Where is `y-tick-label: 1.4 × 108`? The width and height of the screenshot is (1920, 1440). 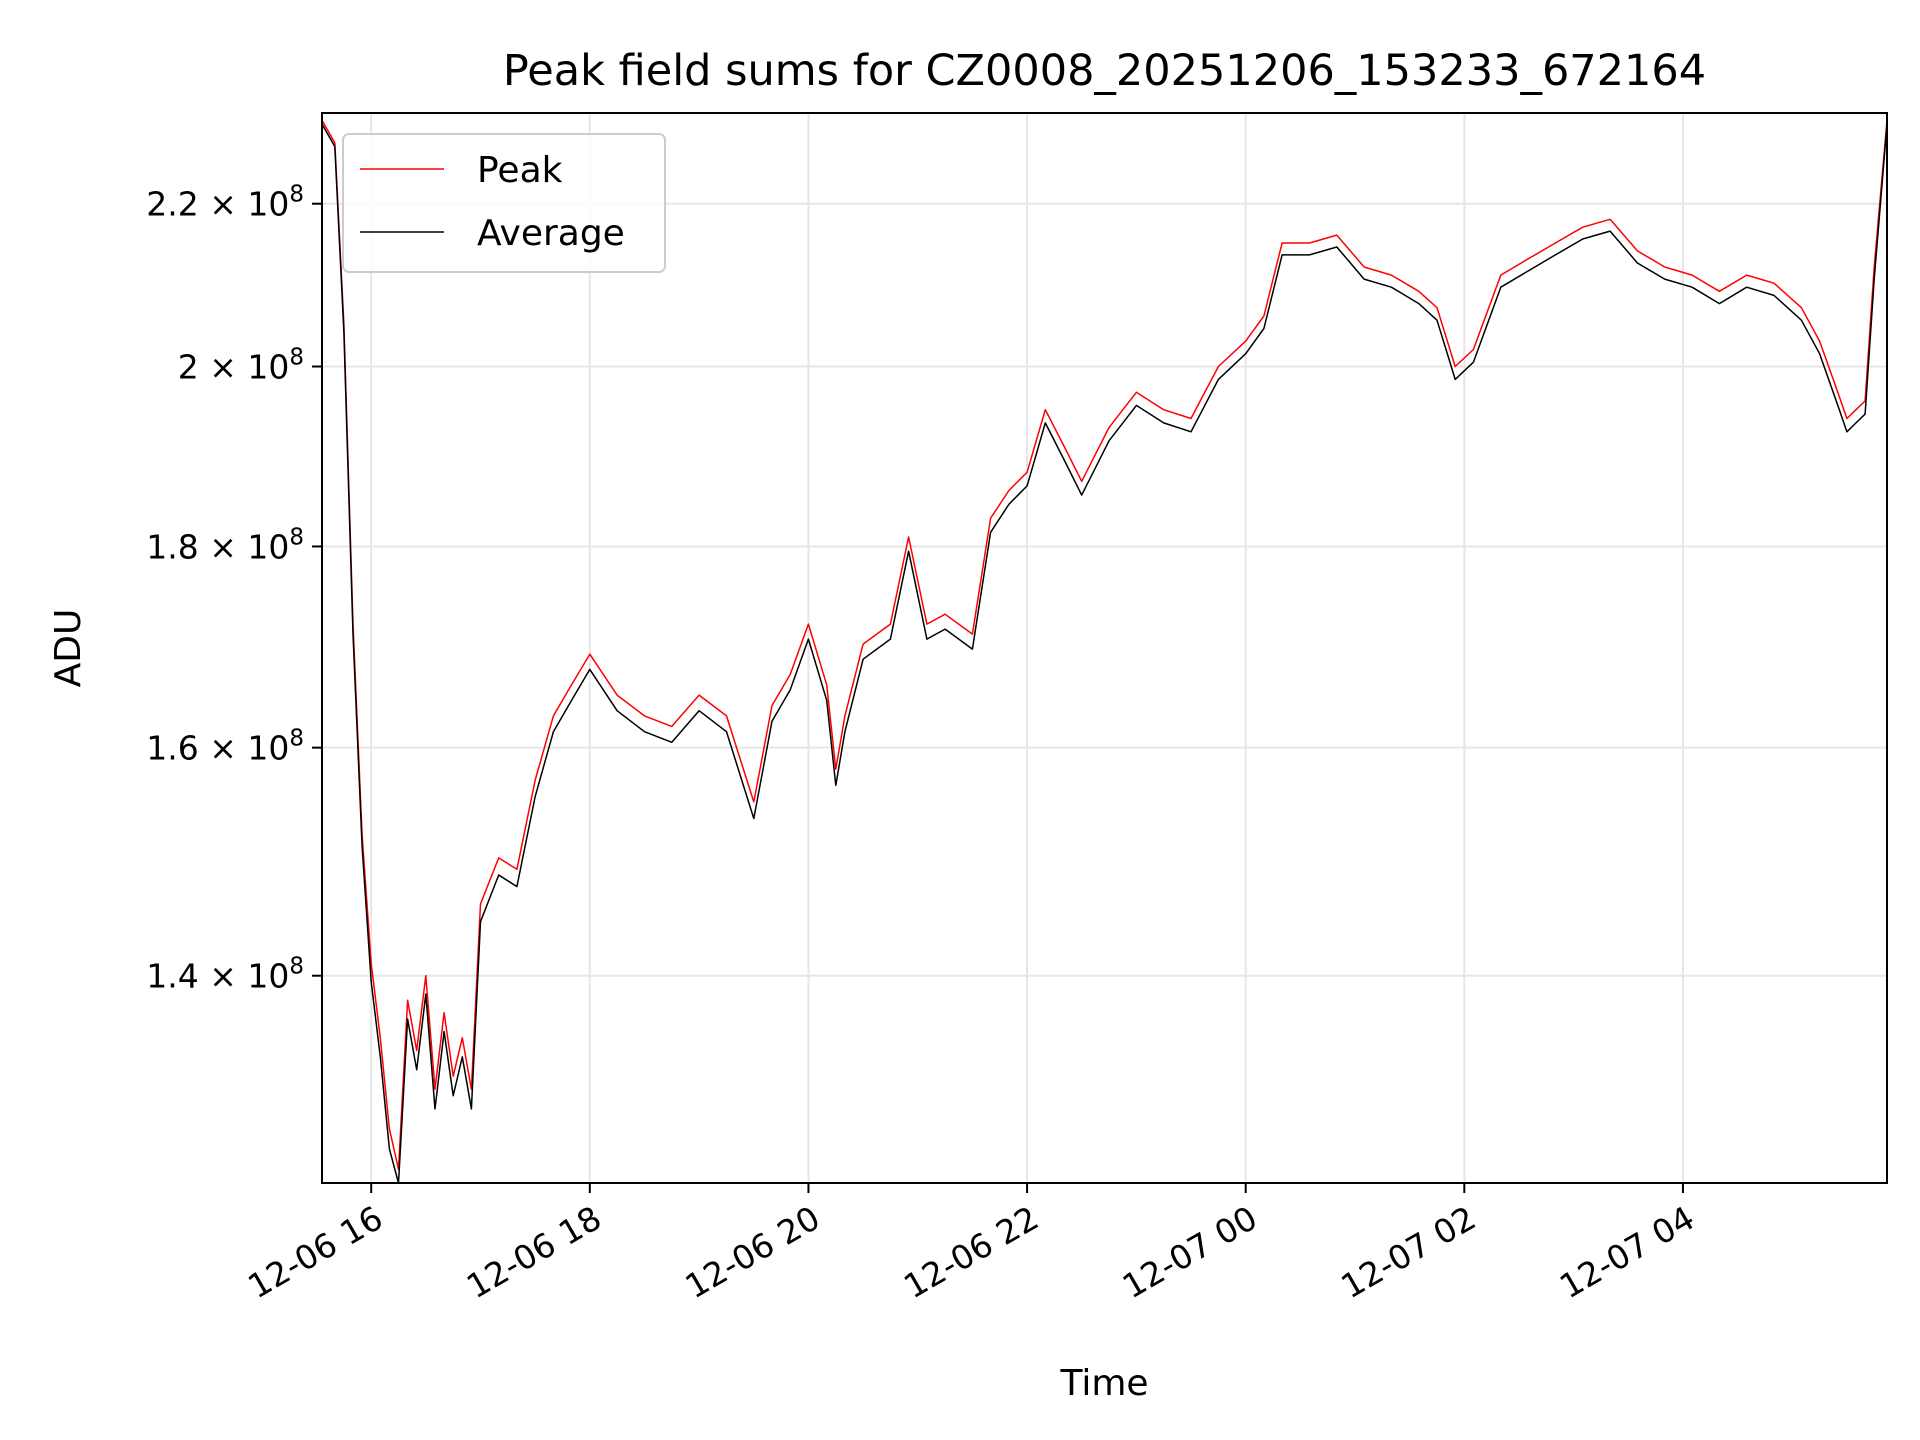
y-tick-label: 1.4 × 108 is located at coordinates (225, 975).